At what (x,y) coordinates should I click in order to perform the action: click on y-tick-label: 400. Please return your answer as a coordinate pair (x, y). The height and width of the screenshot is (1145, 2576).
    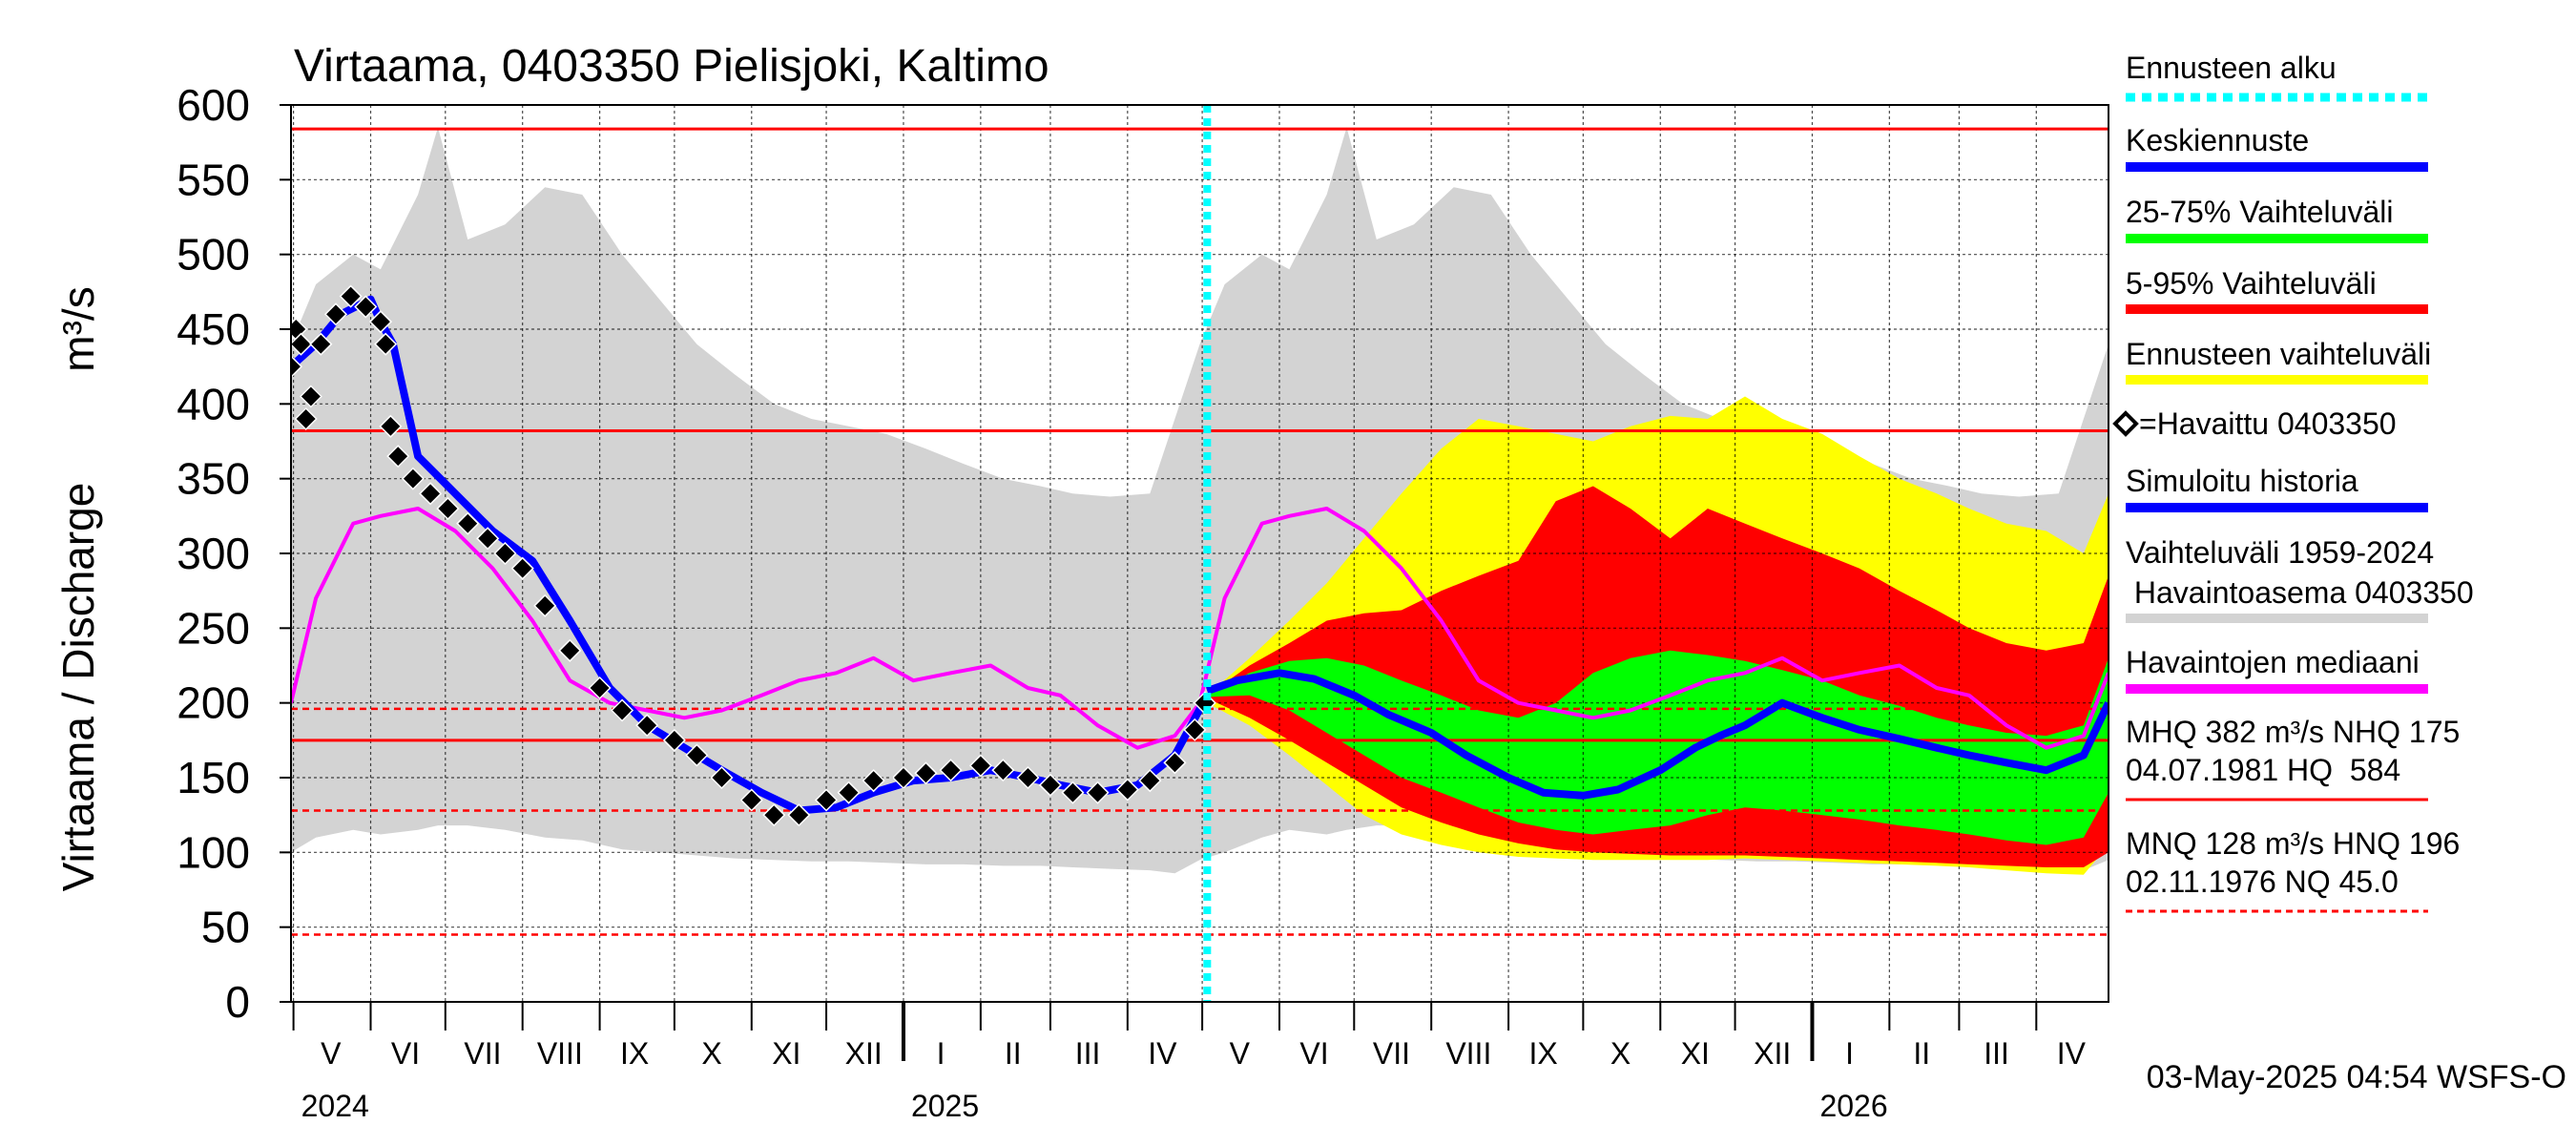
    Looking at the image, I should click on (213, 404).